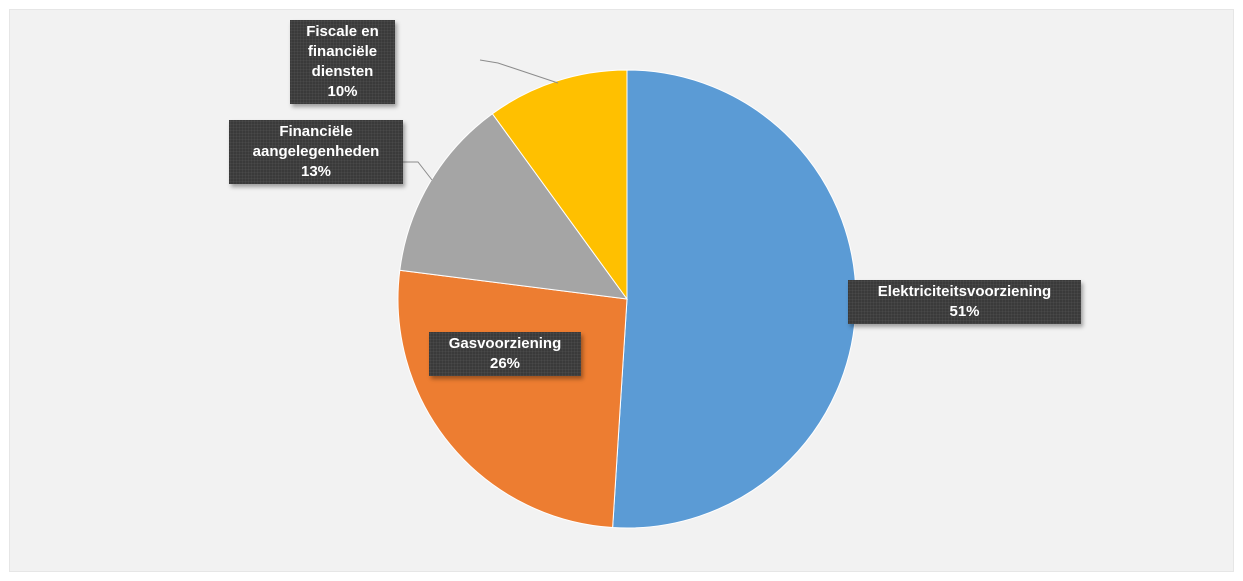 The height and width of the screenshot is (581, 1243). I want to click on leader-line-financiele-aangelegenheden, so click(418, 171).